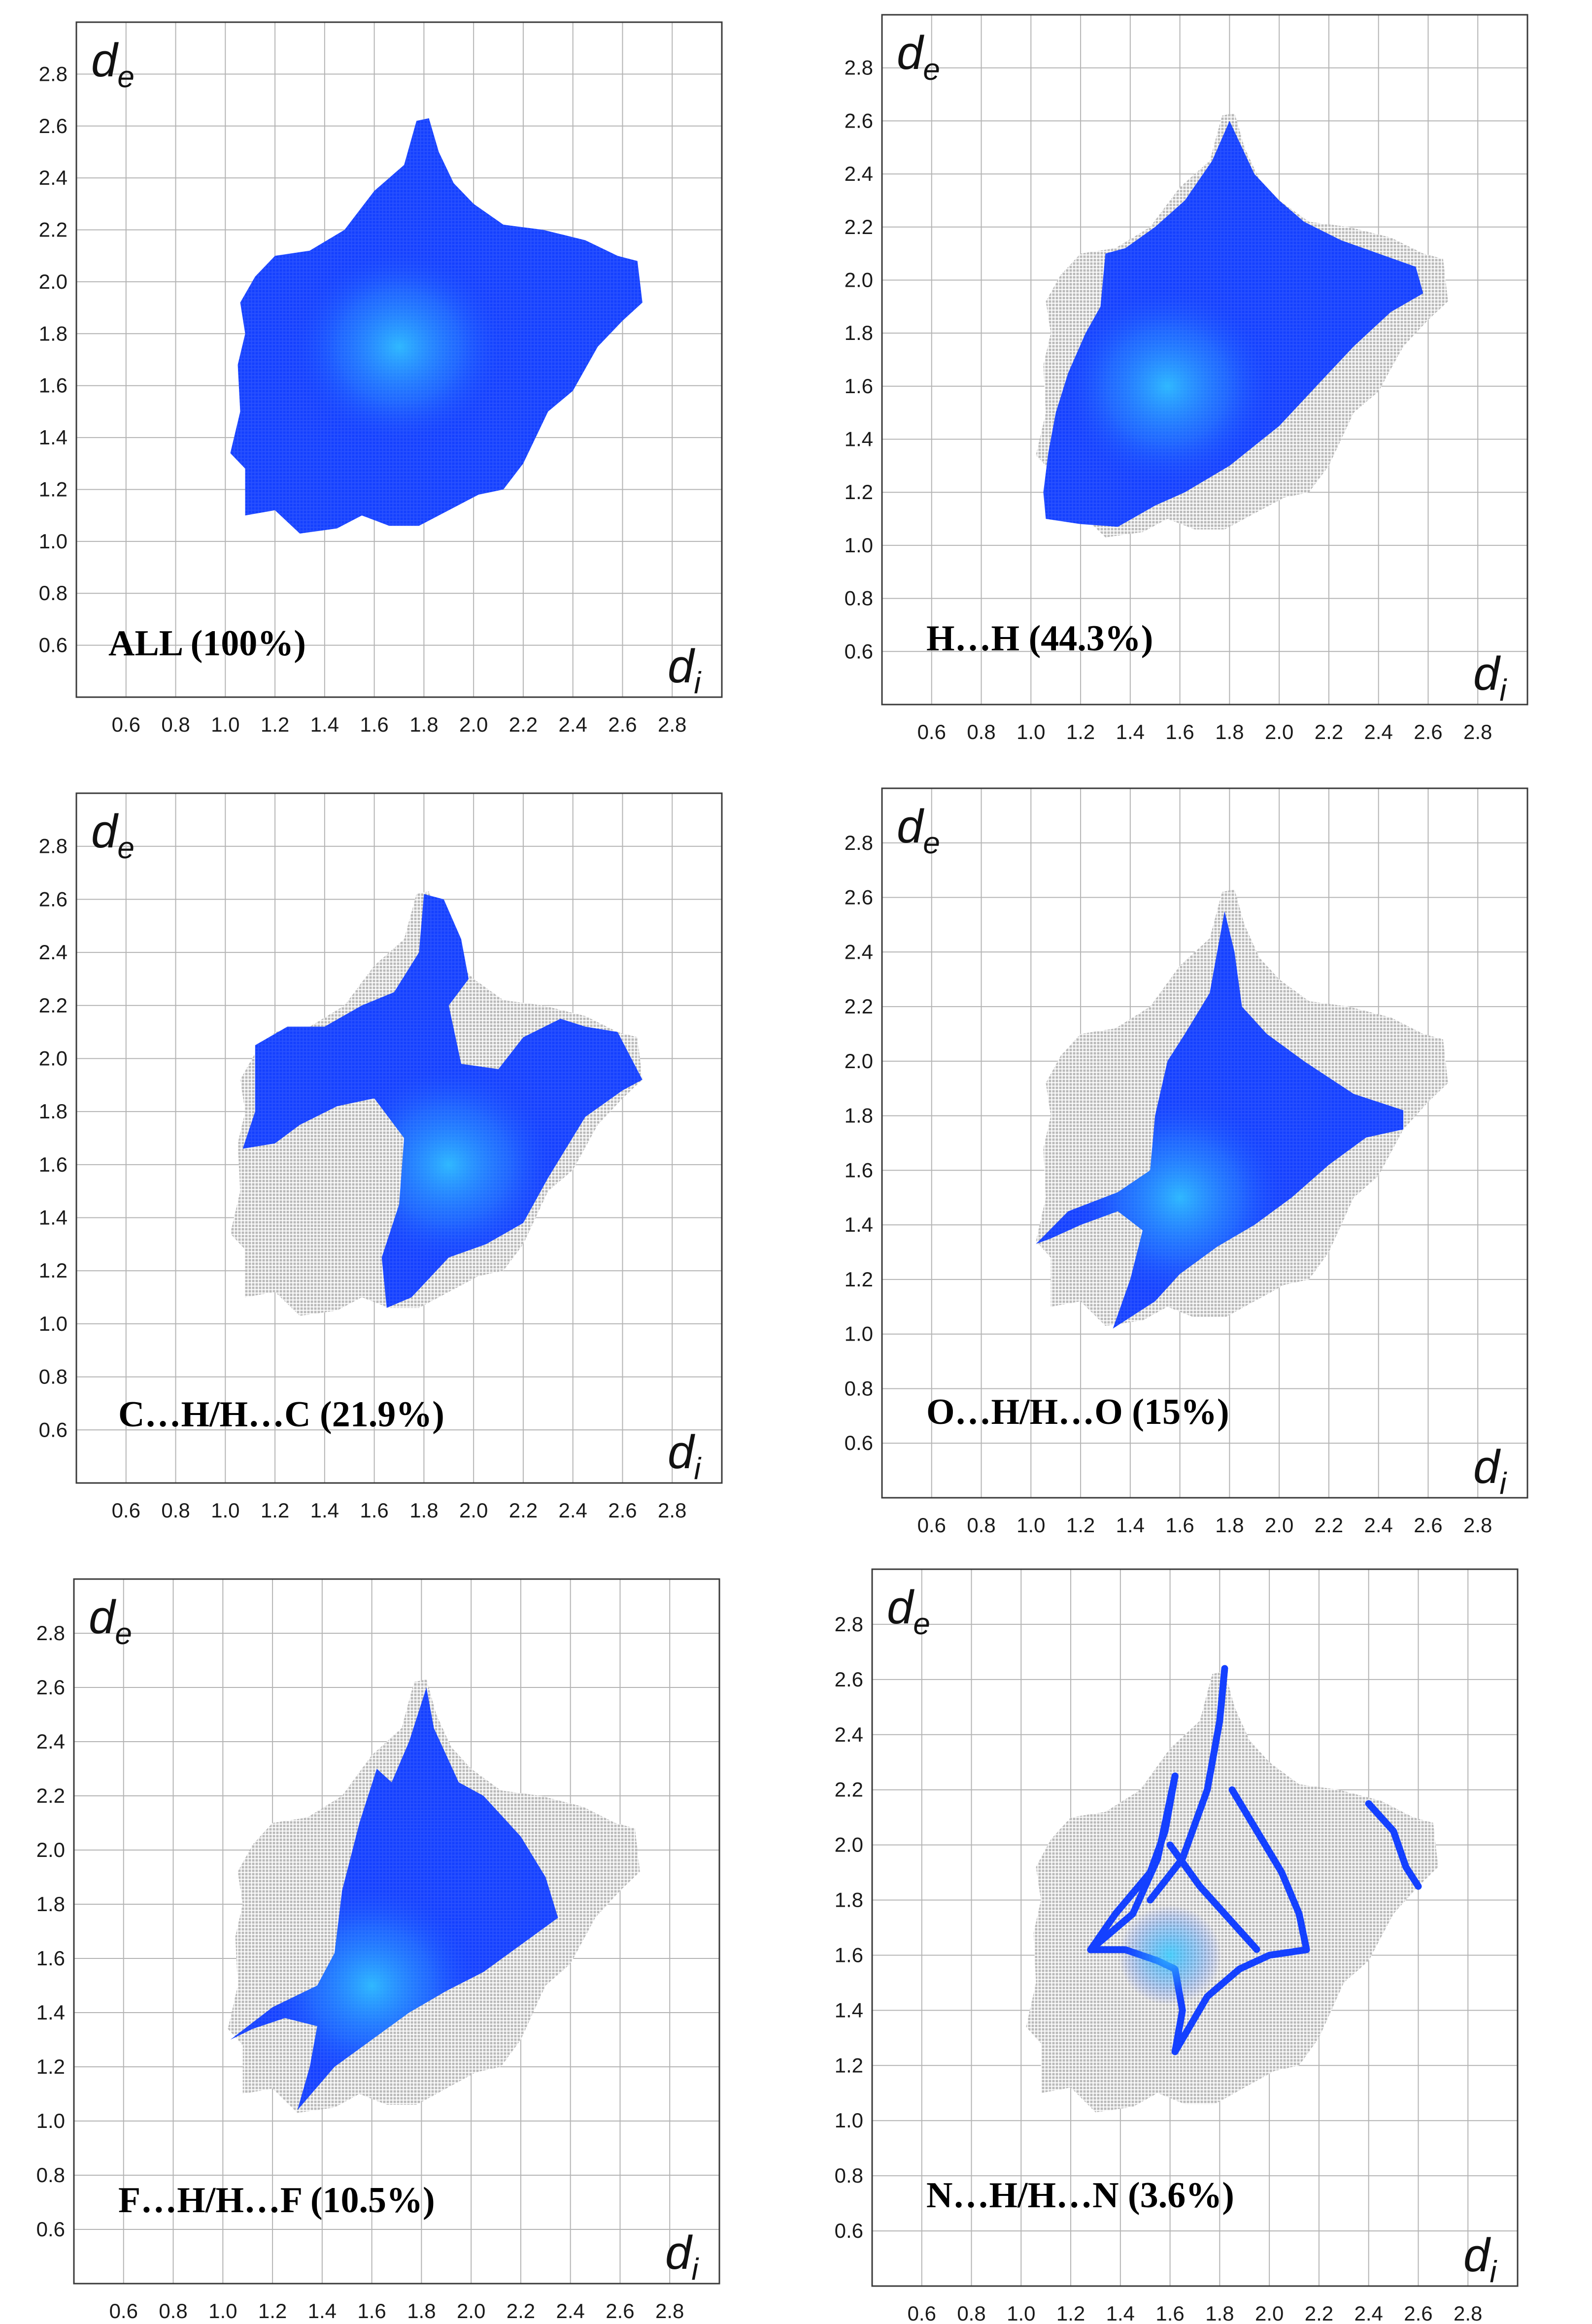 The image size is (1592, 2324). Describe the element at coordinates (1039, 638) in the screenshot. I see `panel-contact-label: H…H (44.3%)` at that location.